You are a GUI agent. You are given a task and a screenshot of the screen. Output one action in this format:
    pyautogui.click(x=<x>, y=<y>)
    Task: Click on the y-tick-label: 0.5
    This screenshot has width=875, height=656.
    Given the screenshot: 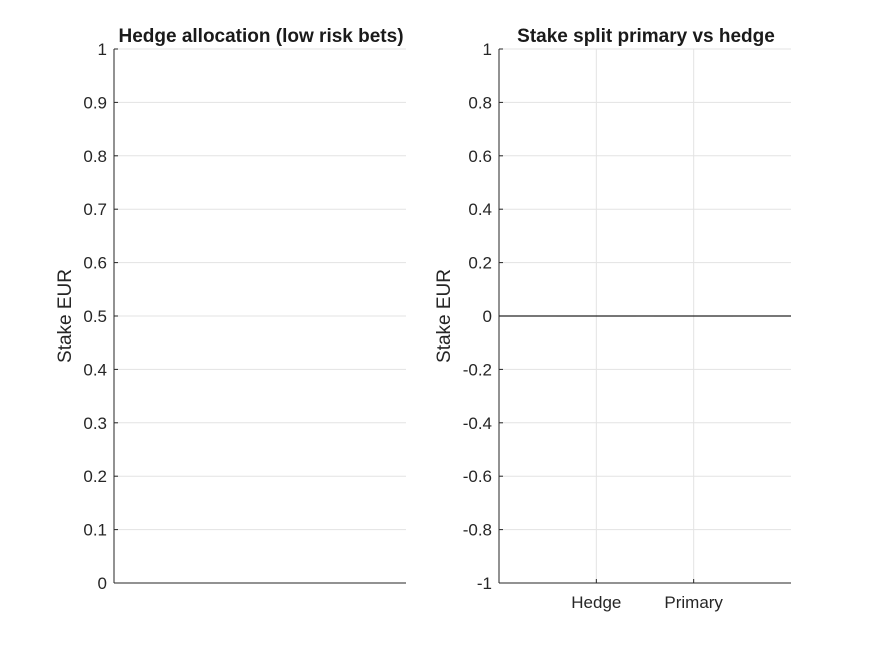 What is the action you would take?
    pyautogui.click(x=95, y=316)
    